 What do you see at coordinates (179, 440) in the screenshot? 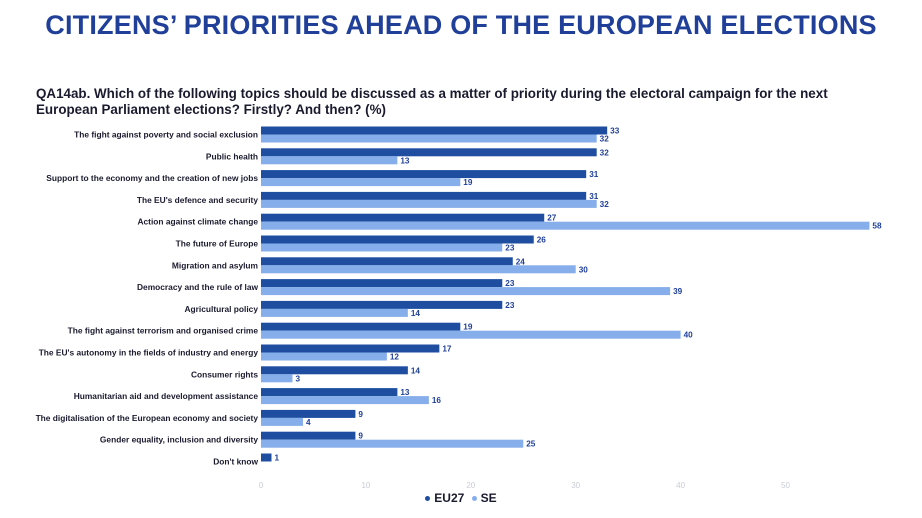
I see `category-label: Gender equality, inclusion and diversity` at bounding box center [179, 440].